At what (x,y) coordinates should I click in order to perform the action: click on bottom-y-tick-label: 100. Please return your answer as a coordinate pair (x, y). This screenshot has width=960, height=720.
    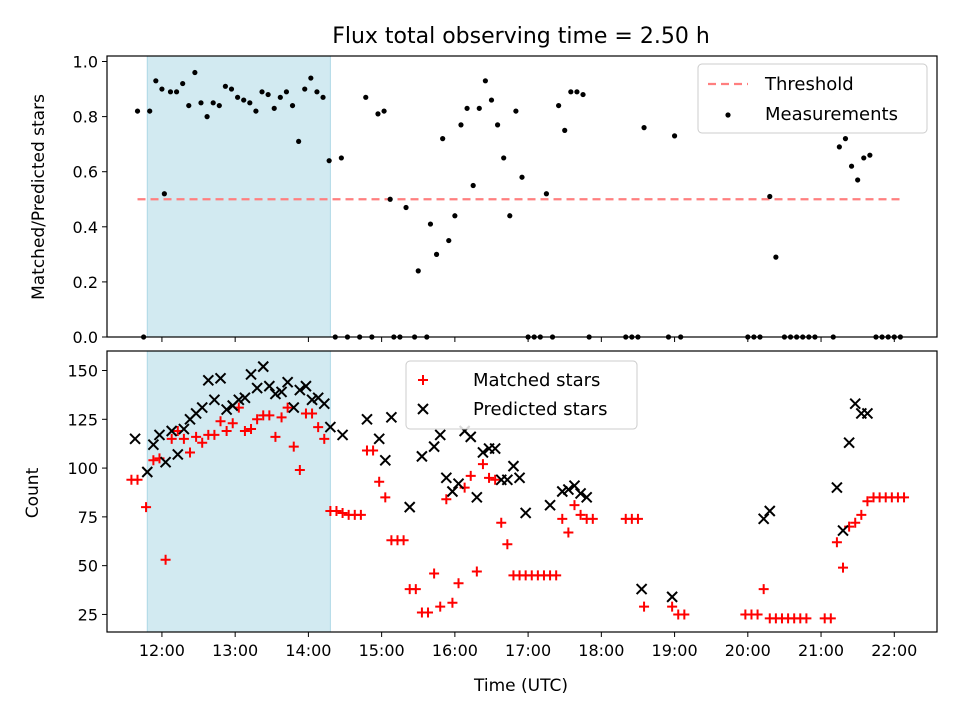
    Looking at the image, I should click on (82, 468).